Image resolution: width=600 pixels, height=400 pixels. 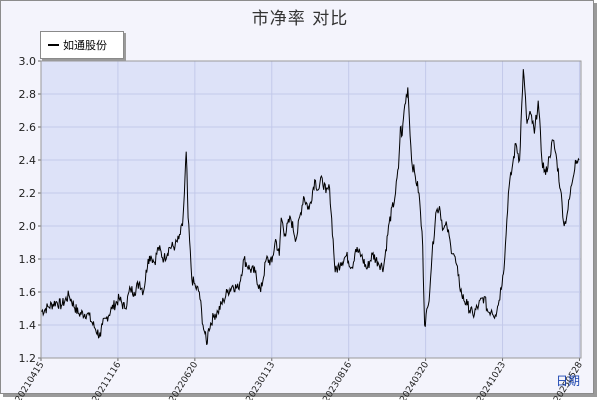 What do you see at coordinates (85, 45) in the screenshot?
I see `legend-label: 如通股份` at bounding box center [85, 45].